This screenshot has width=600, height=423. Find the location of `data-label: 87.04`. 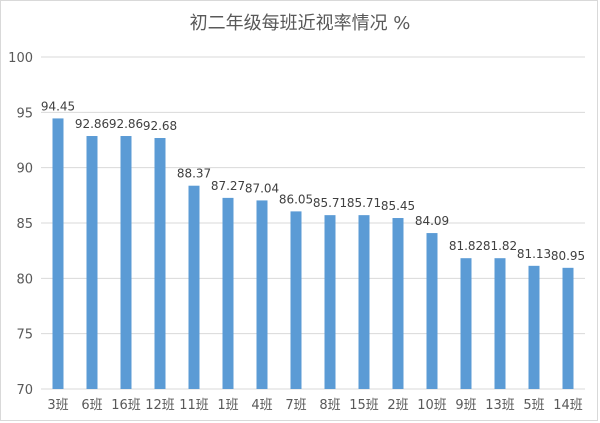

data-label: 87.04 is located at coordinates (262, 188).